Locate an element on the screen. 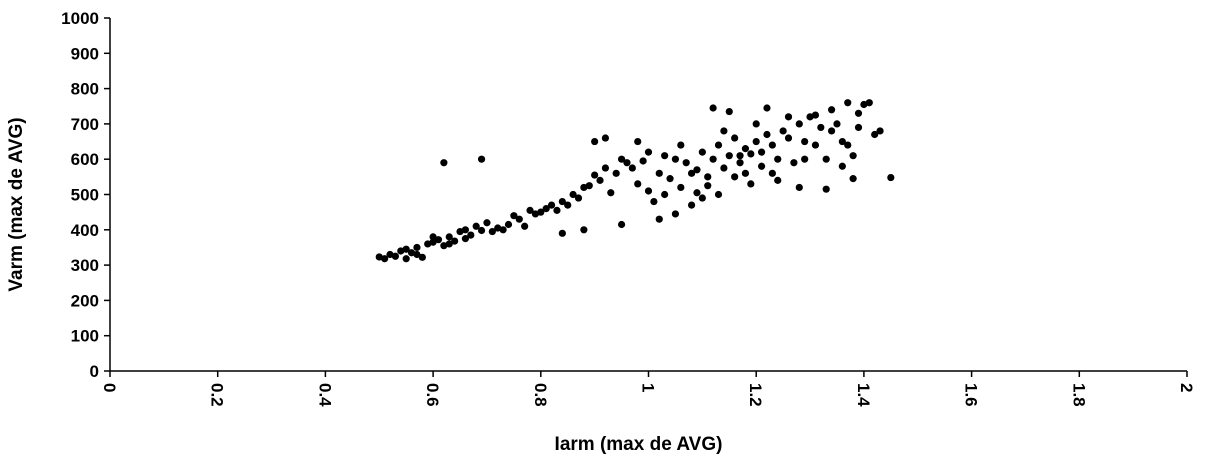  y-tick-label: 700 is located at coordinates (85, 124).